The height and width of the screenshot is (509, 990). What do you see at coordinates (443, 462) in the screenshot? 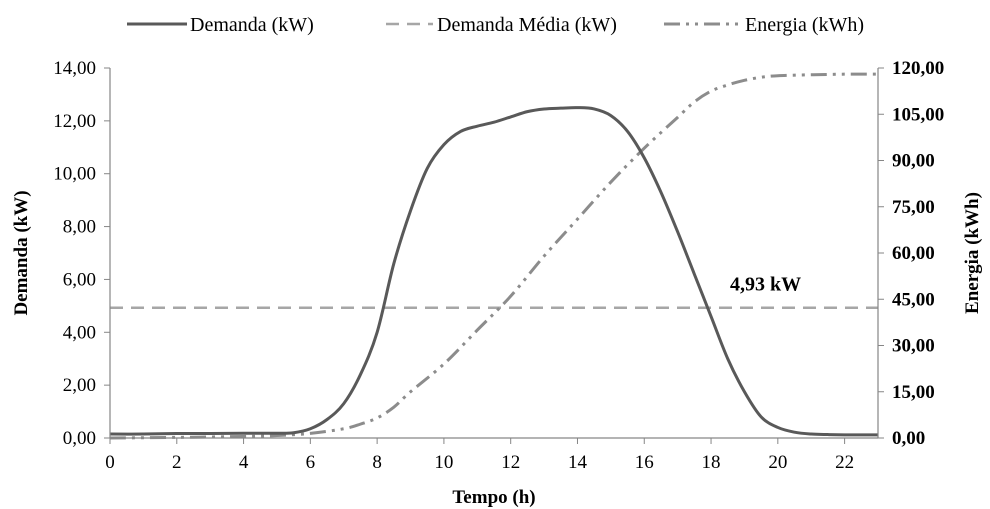
I see `x-tick-label: 10` at bounding box center [443, 462].